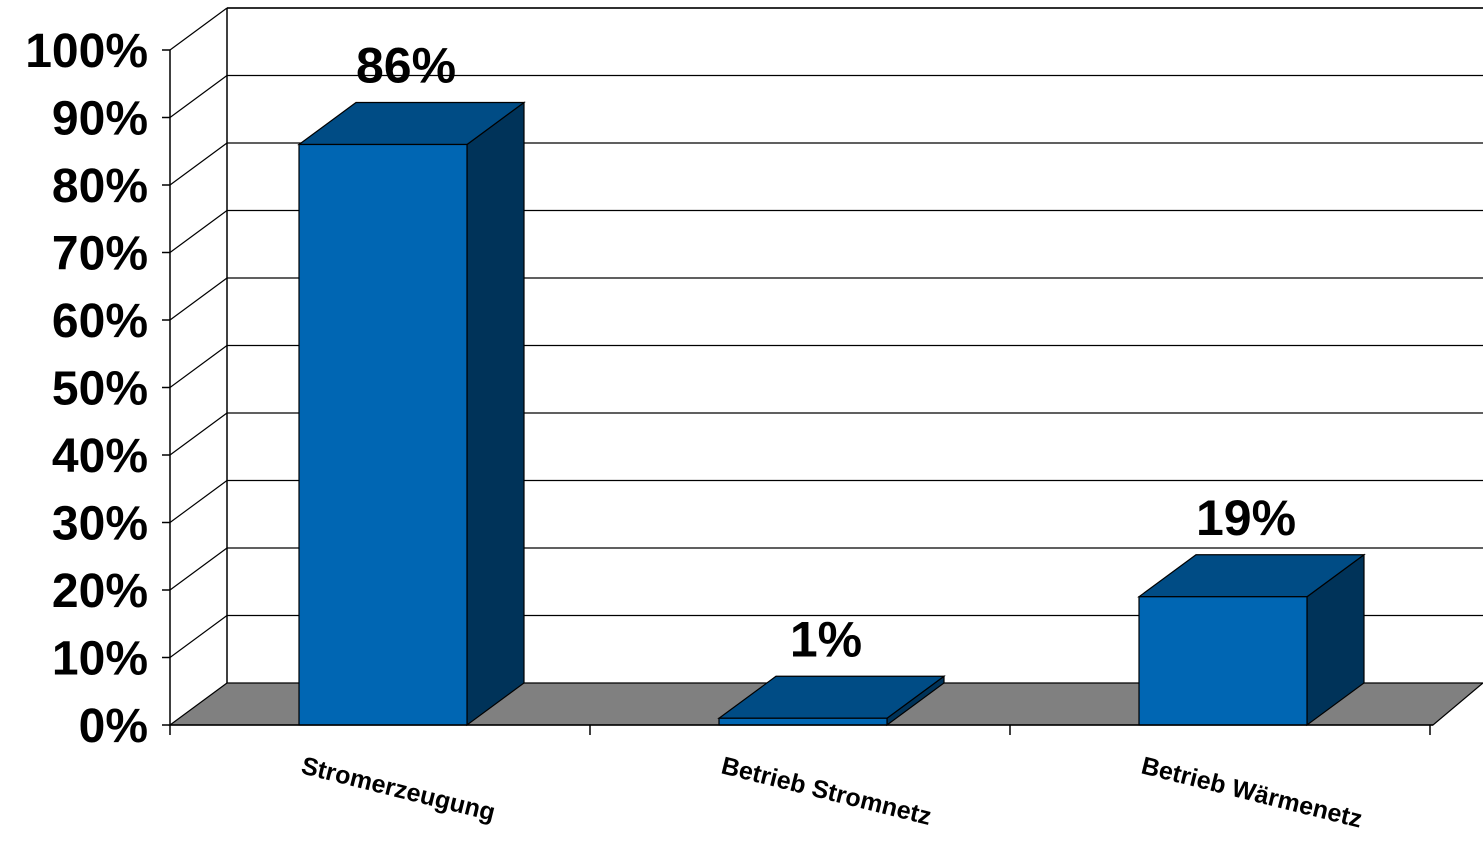 The width and height of the screenshot is (1483, 867). I want to click on y-tick-label: 60%, so click(100, 321).